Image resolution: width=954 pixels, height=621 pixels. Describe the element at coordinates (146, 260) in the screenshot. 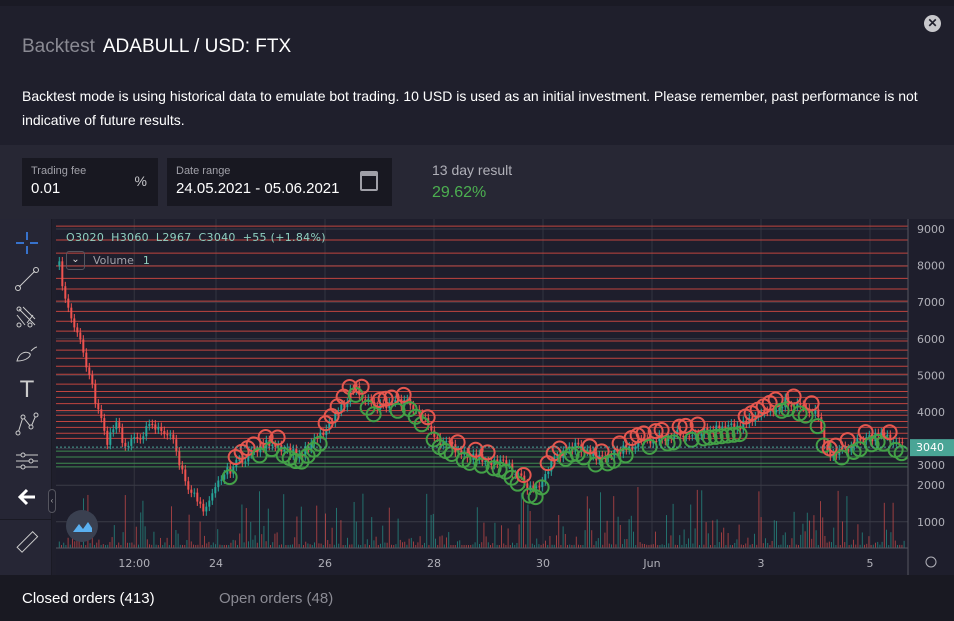

I see `volume-value: 1` at that location.